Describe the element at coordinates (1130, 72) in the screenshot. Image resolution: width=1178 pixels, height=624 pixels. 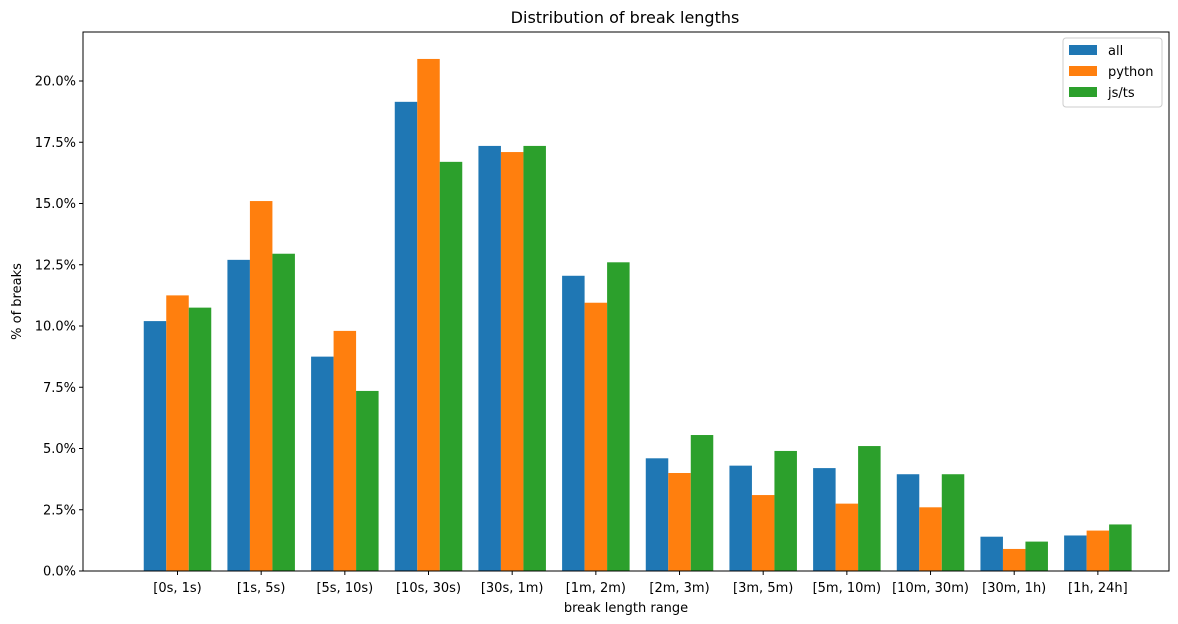
I see `legend-label: python` at that location.